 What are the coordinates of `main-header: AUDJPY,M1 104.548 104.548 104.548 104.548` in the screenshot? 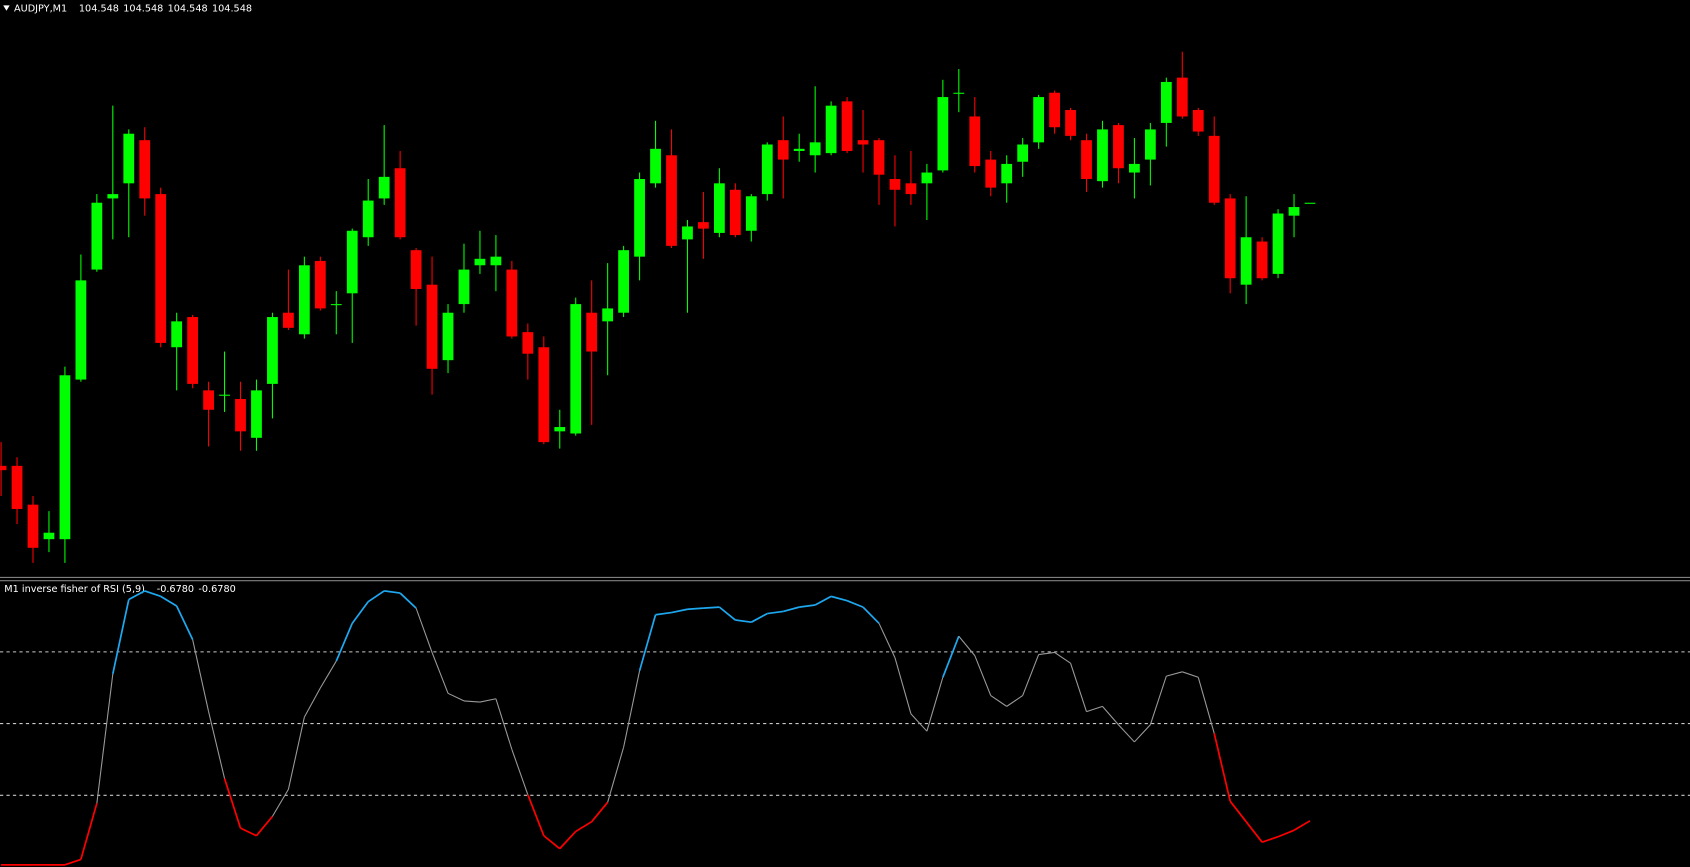 It's located at (133, 9).